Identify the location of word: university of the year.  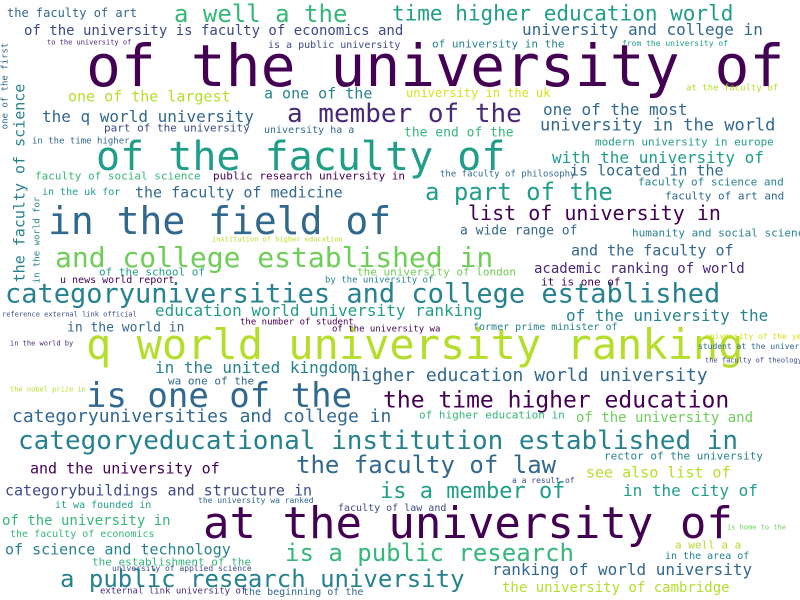
(752, 336).